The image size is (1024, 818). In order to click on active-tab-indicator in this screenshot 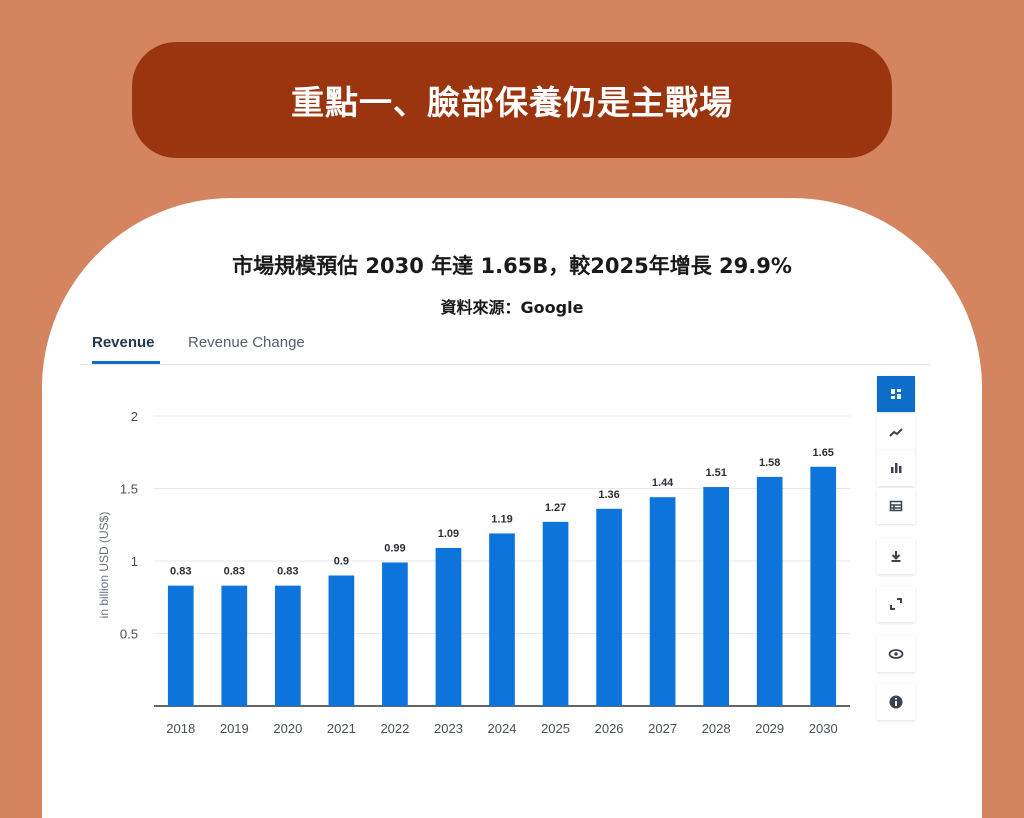, I will do `click(126, 362)`.